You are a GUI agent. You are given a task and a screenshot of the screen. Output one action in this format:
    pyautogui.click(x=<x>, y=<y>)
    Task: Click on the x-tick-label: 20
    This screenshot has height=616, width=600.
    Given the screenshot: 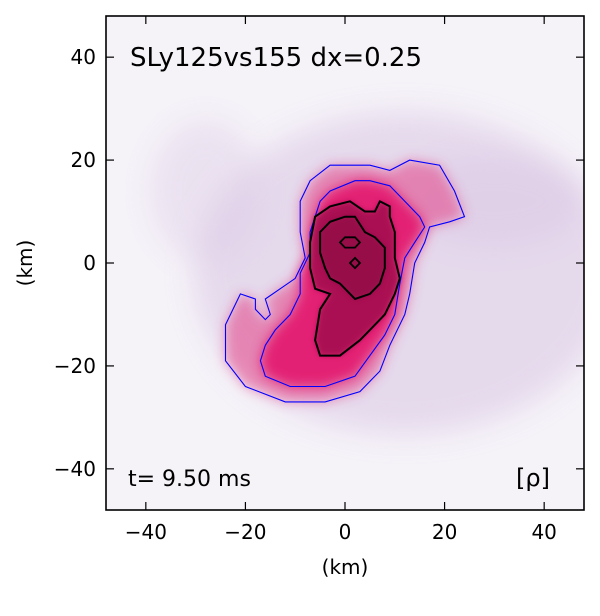 What is the action you would take?
    pyautogui.click(x=444, y=532)
    